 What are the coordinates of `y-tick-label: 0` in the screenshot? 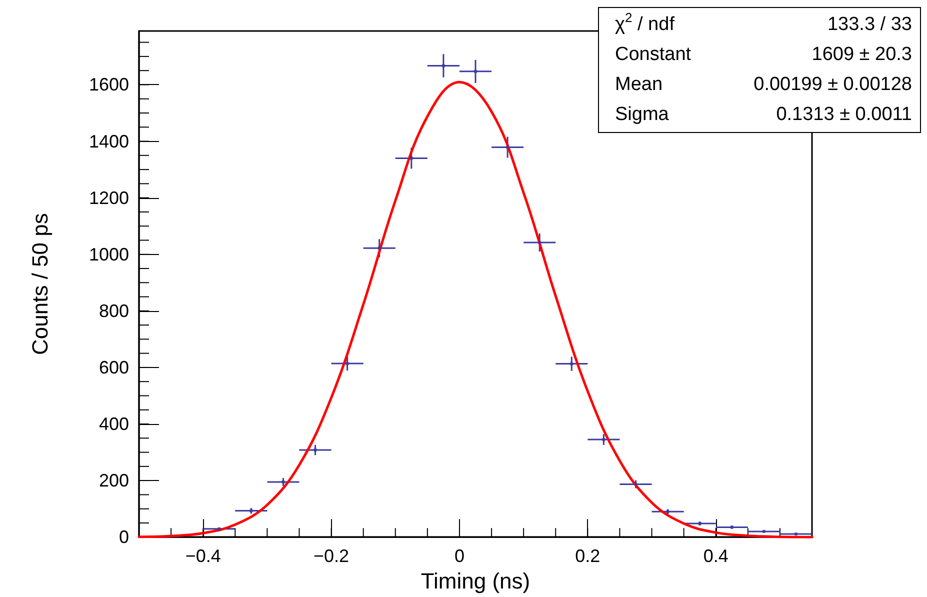 It's located at (123, 537).